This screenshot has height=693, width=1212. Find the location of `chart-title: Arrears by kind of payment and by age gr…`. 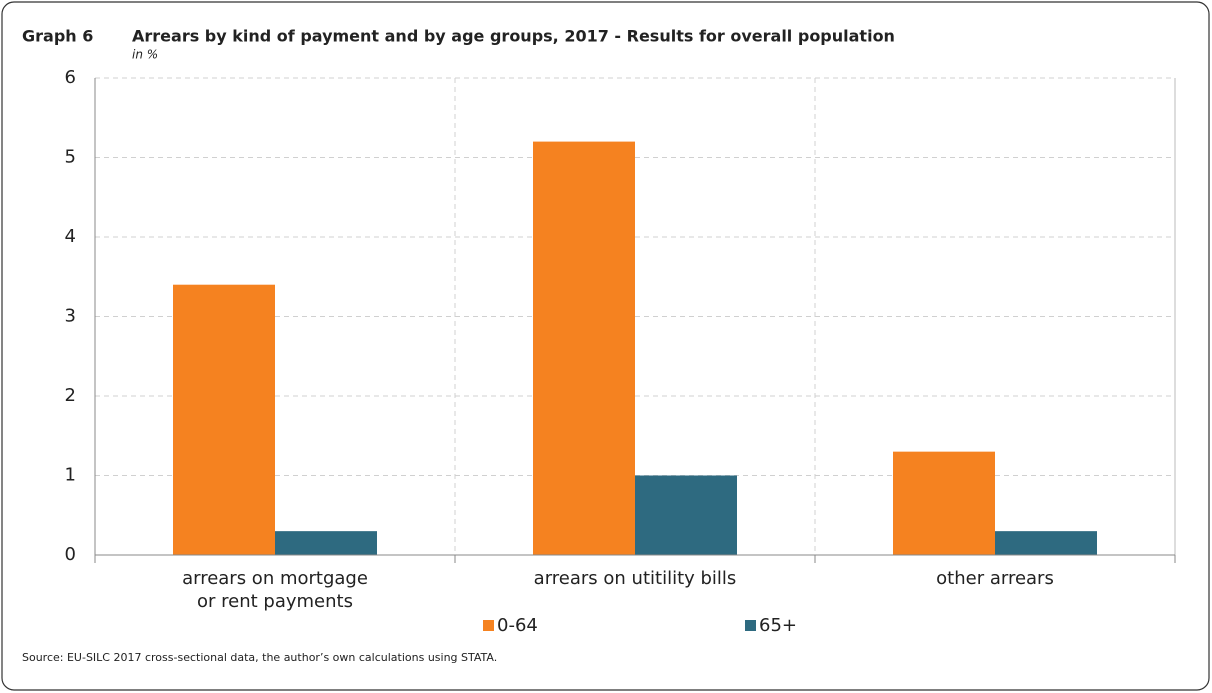

chart-title: Arrears by kind of payment and by age gr… is located at coordinates (513, 36).